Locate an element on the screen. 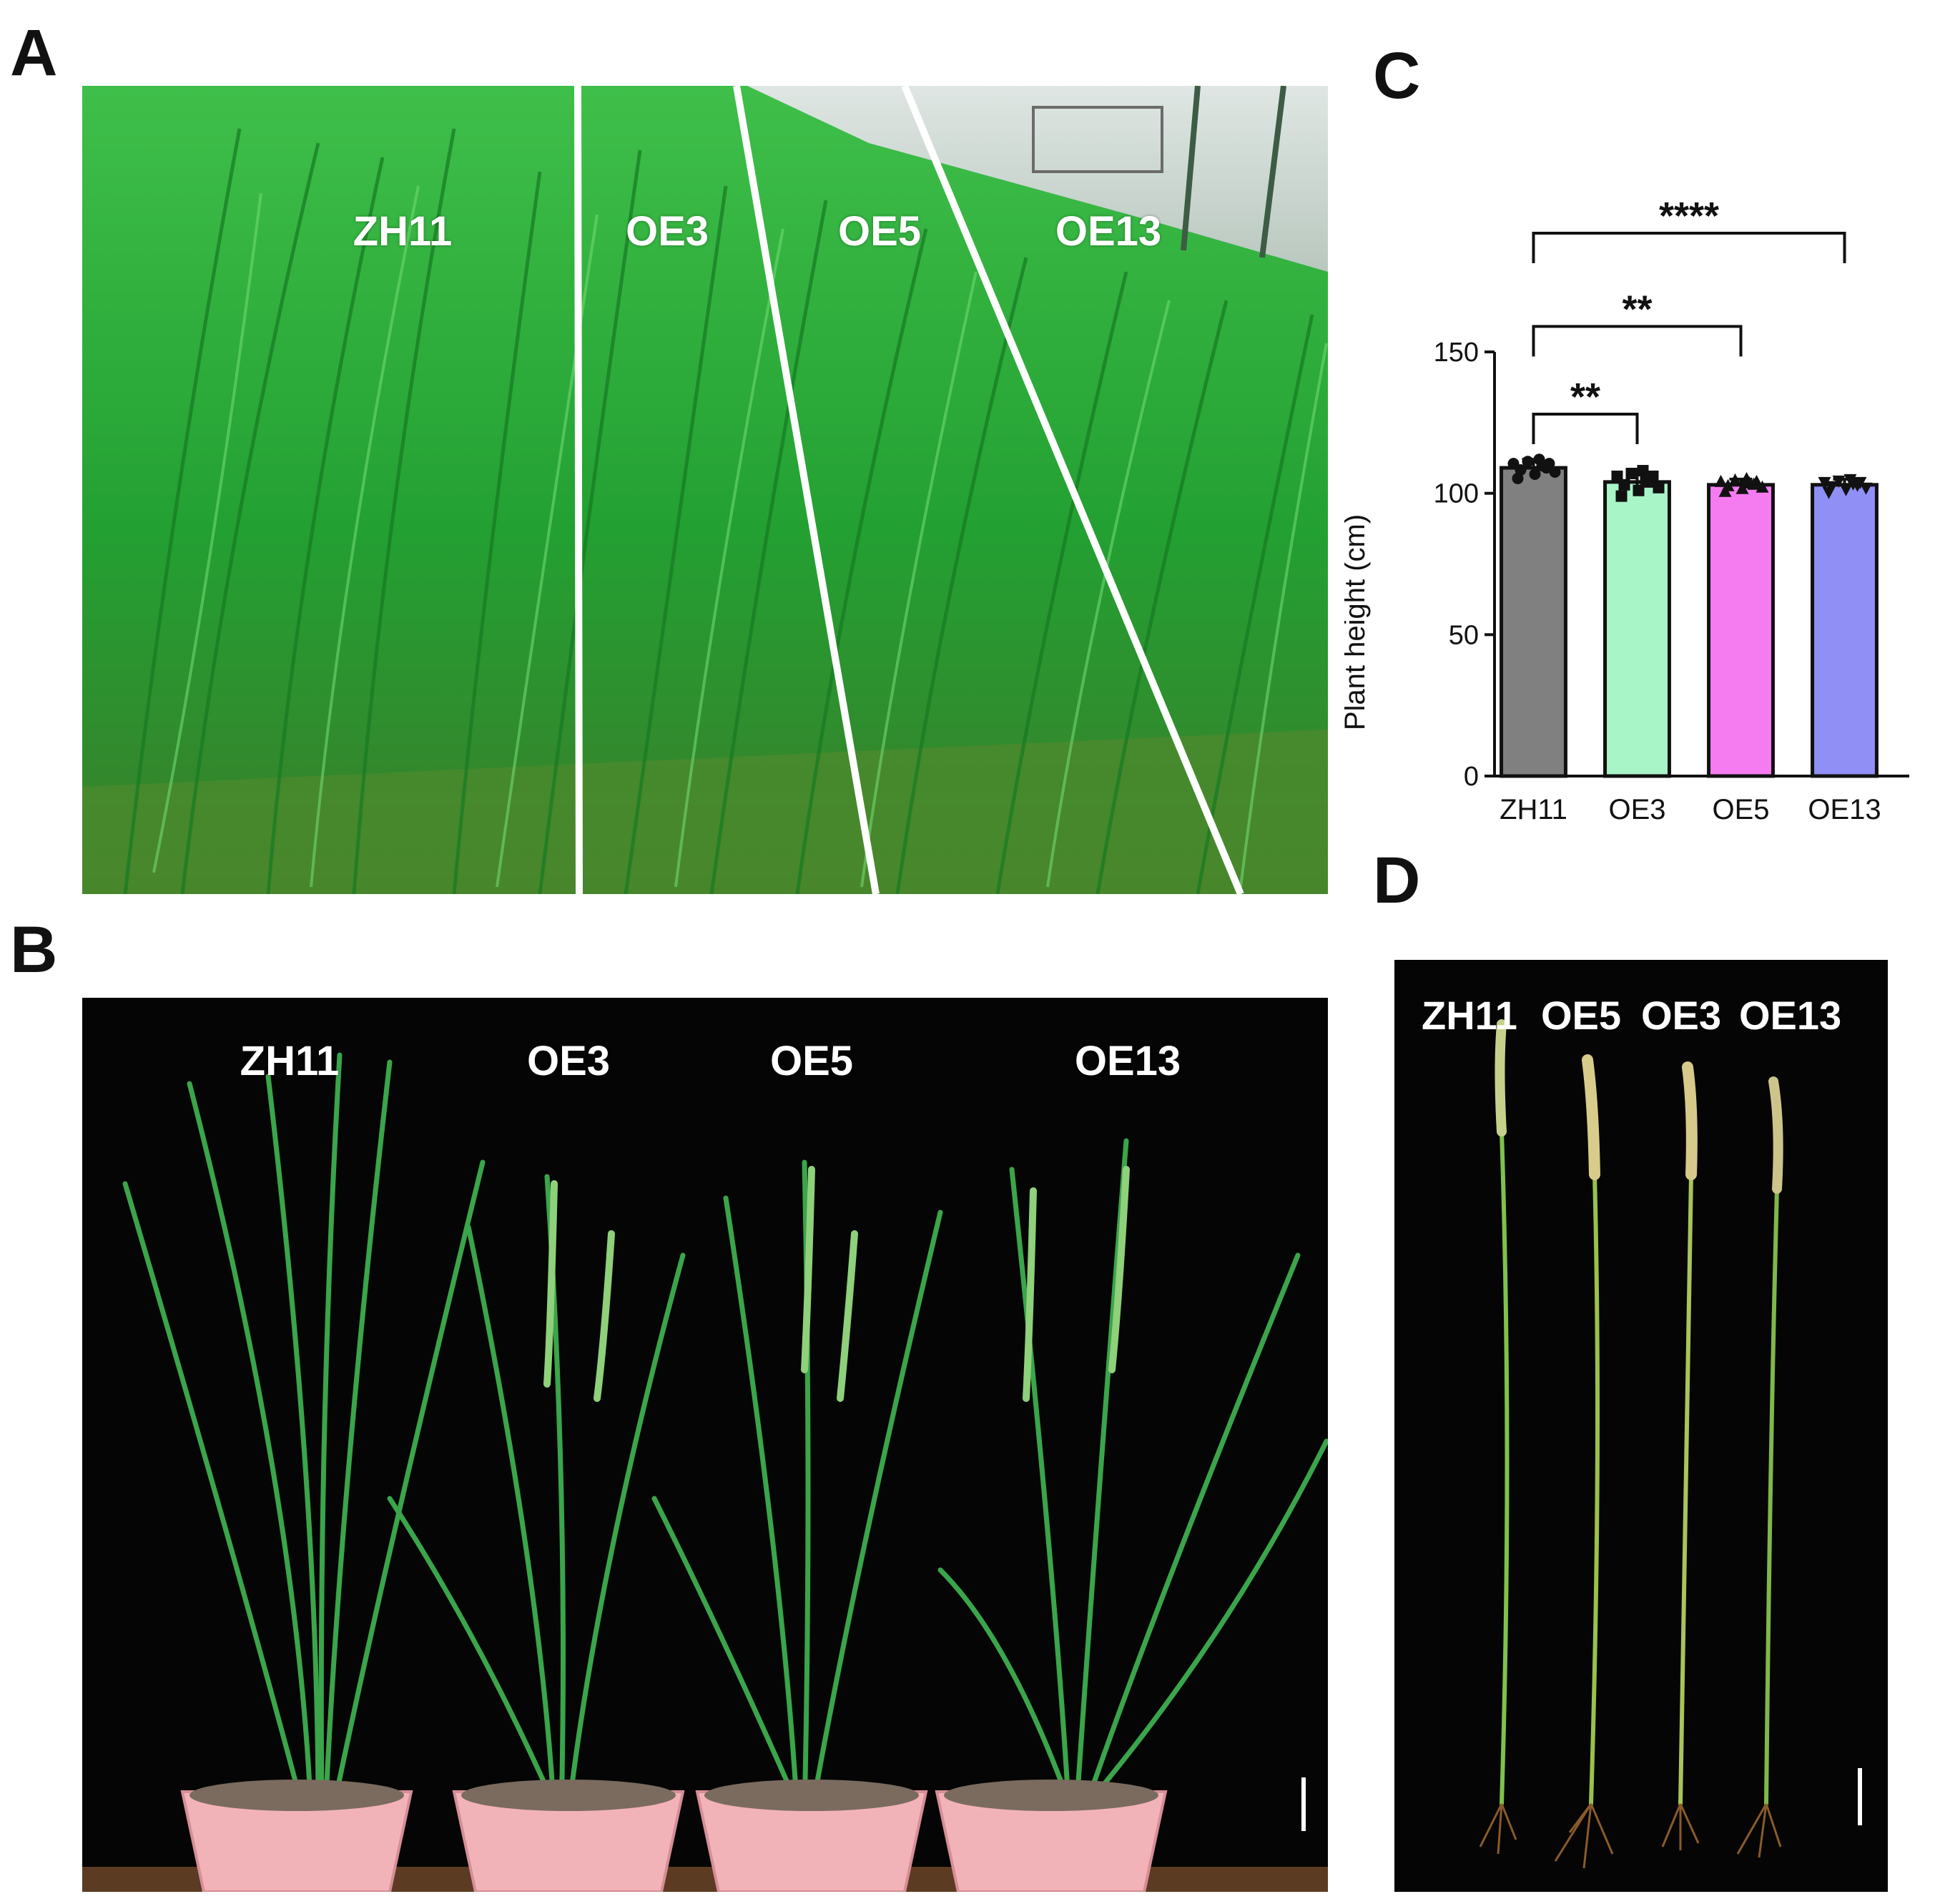 The image size is (1935, 1904). field-label-oe13: OE13 is located at coordinates (1108, 231).